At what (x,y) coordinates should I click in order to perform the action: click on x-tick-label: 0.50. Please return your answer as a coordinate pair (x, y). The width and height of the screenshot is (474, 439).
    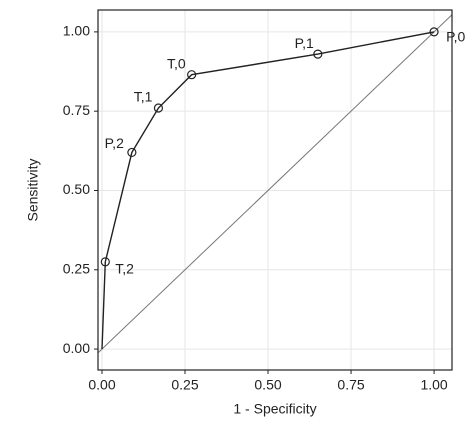
    Looking at the image, I should click on (267, 385).